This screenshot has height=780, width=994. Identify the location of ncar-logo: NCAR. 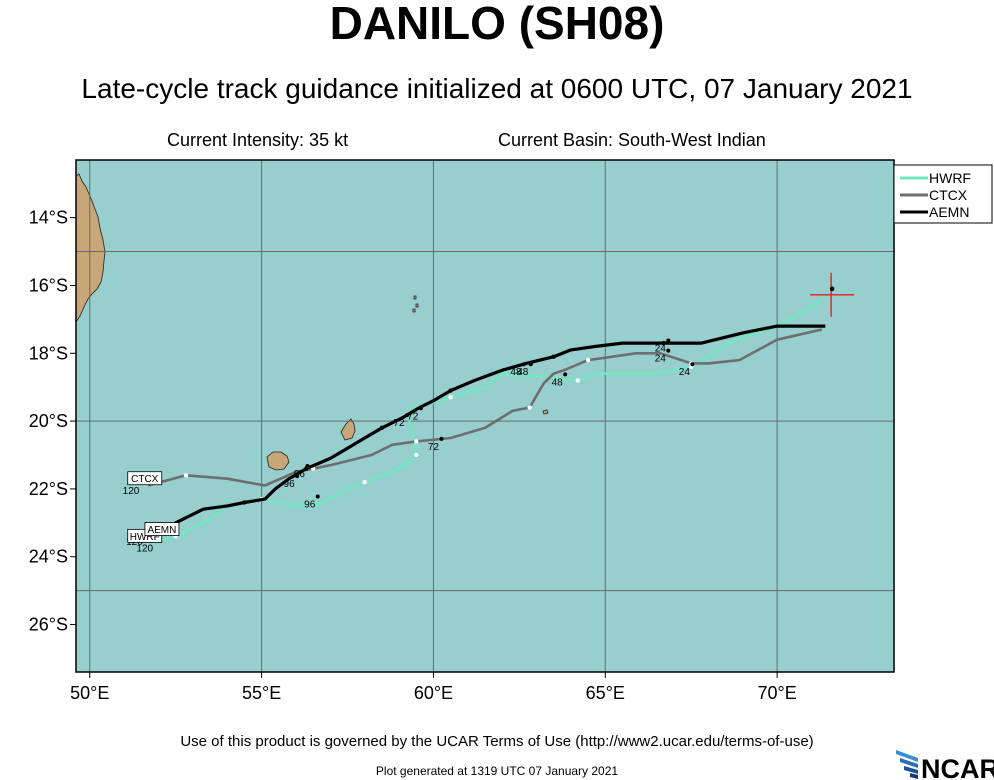
(945, 765).